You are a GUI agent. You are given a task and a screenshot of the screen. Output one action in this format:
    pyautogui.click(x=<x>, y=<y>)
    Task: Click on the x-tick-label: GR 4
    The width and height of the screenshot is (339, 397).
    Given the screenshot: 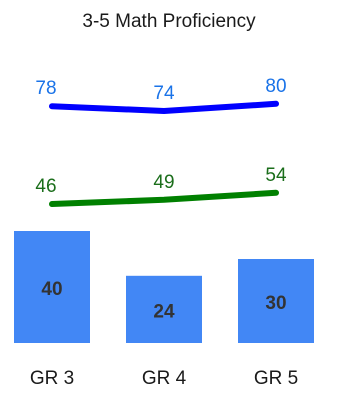 What is the action you would take?
    pyautogui.click(x=164, y=378)
    